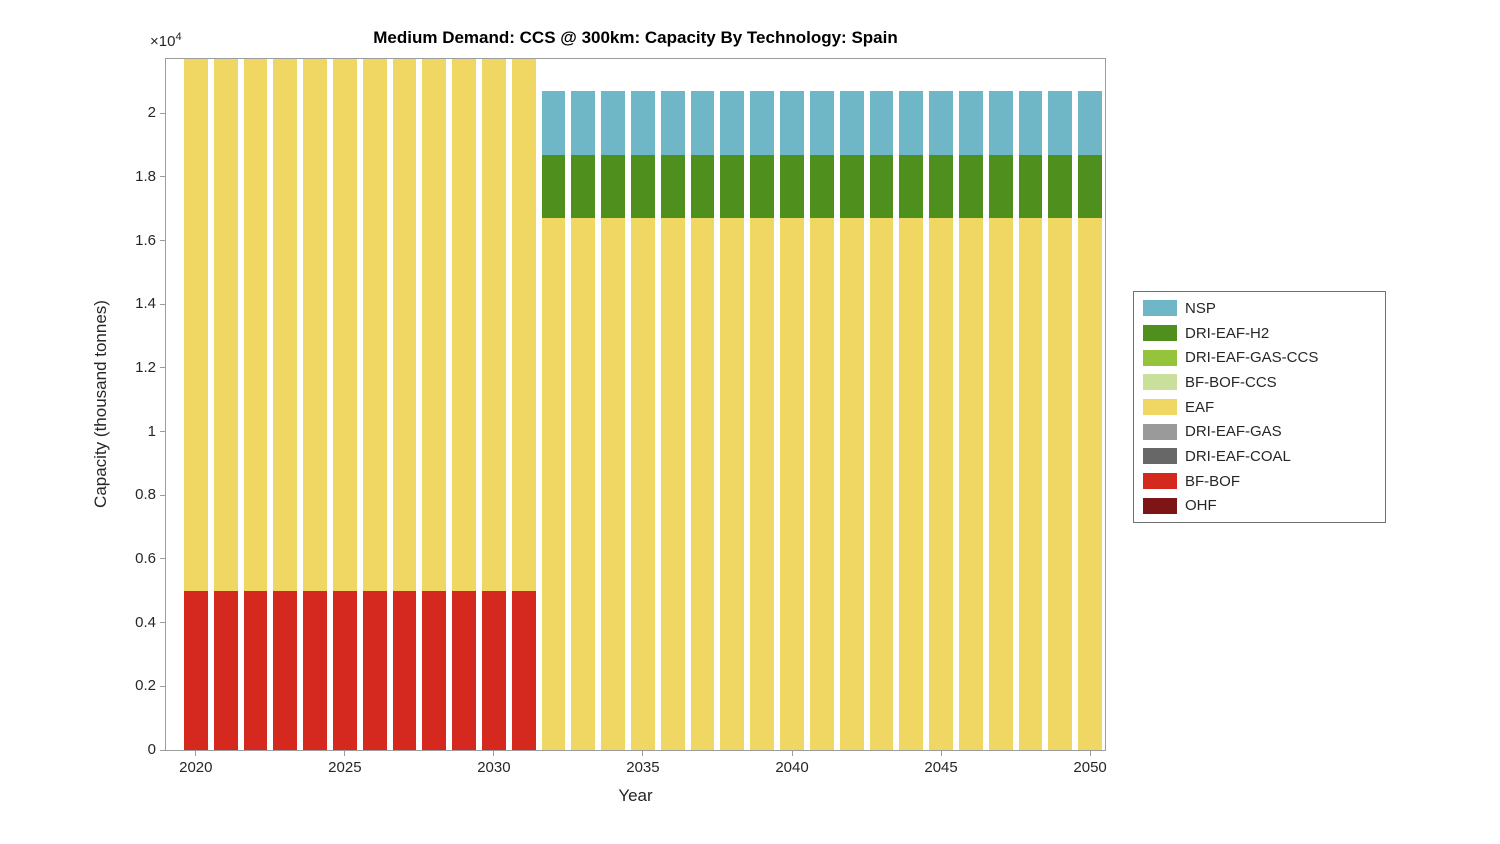 The image size is (1500, 844). Describe the element at coordinates (166, 40) in the screenshot. I see `y-axis-exponent: ×10⁴` at that location.